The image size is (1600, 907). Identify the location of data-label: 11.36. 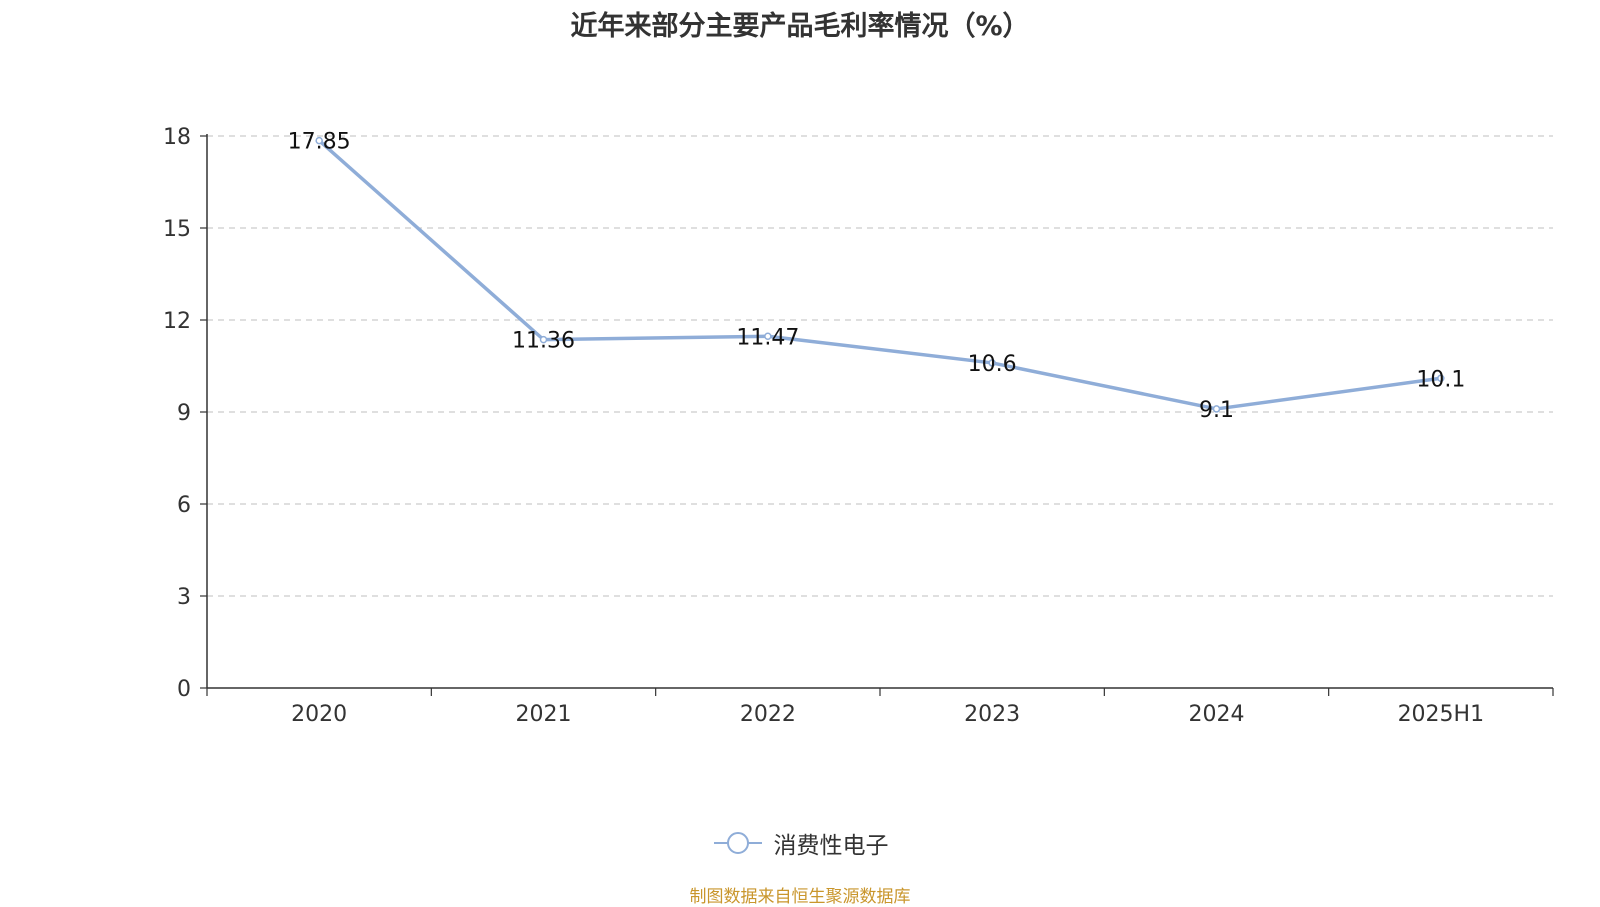
(543, 341).